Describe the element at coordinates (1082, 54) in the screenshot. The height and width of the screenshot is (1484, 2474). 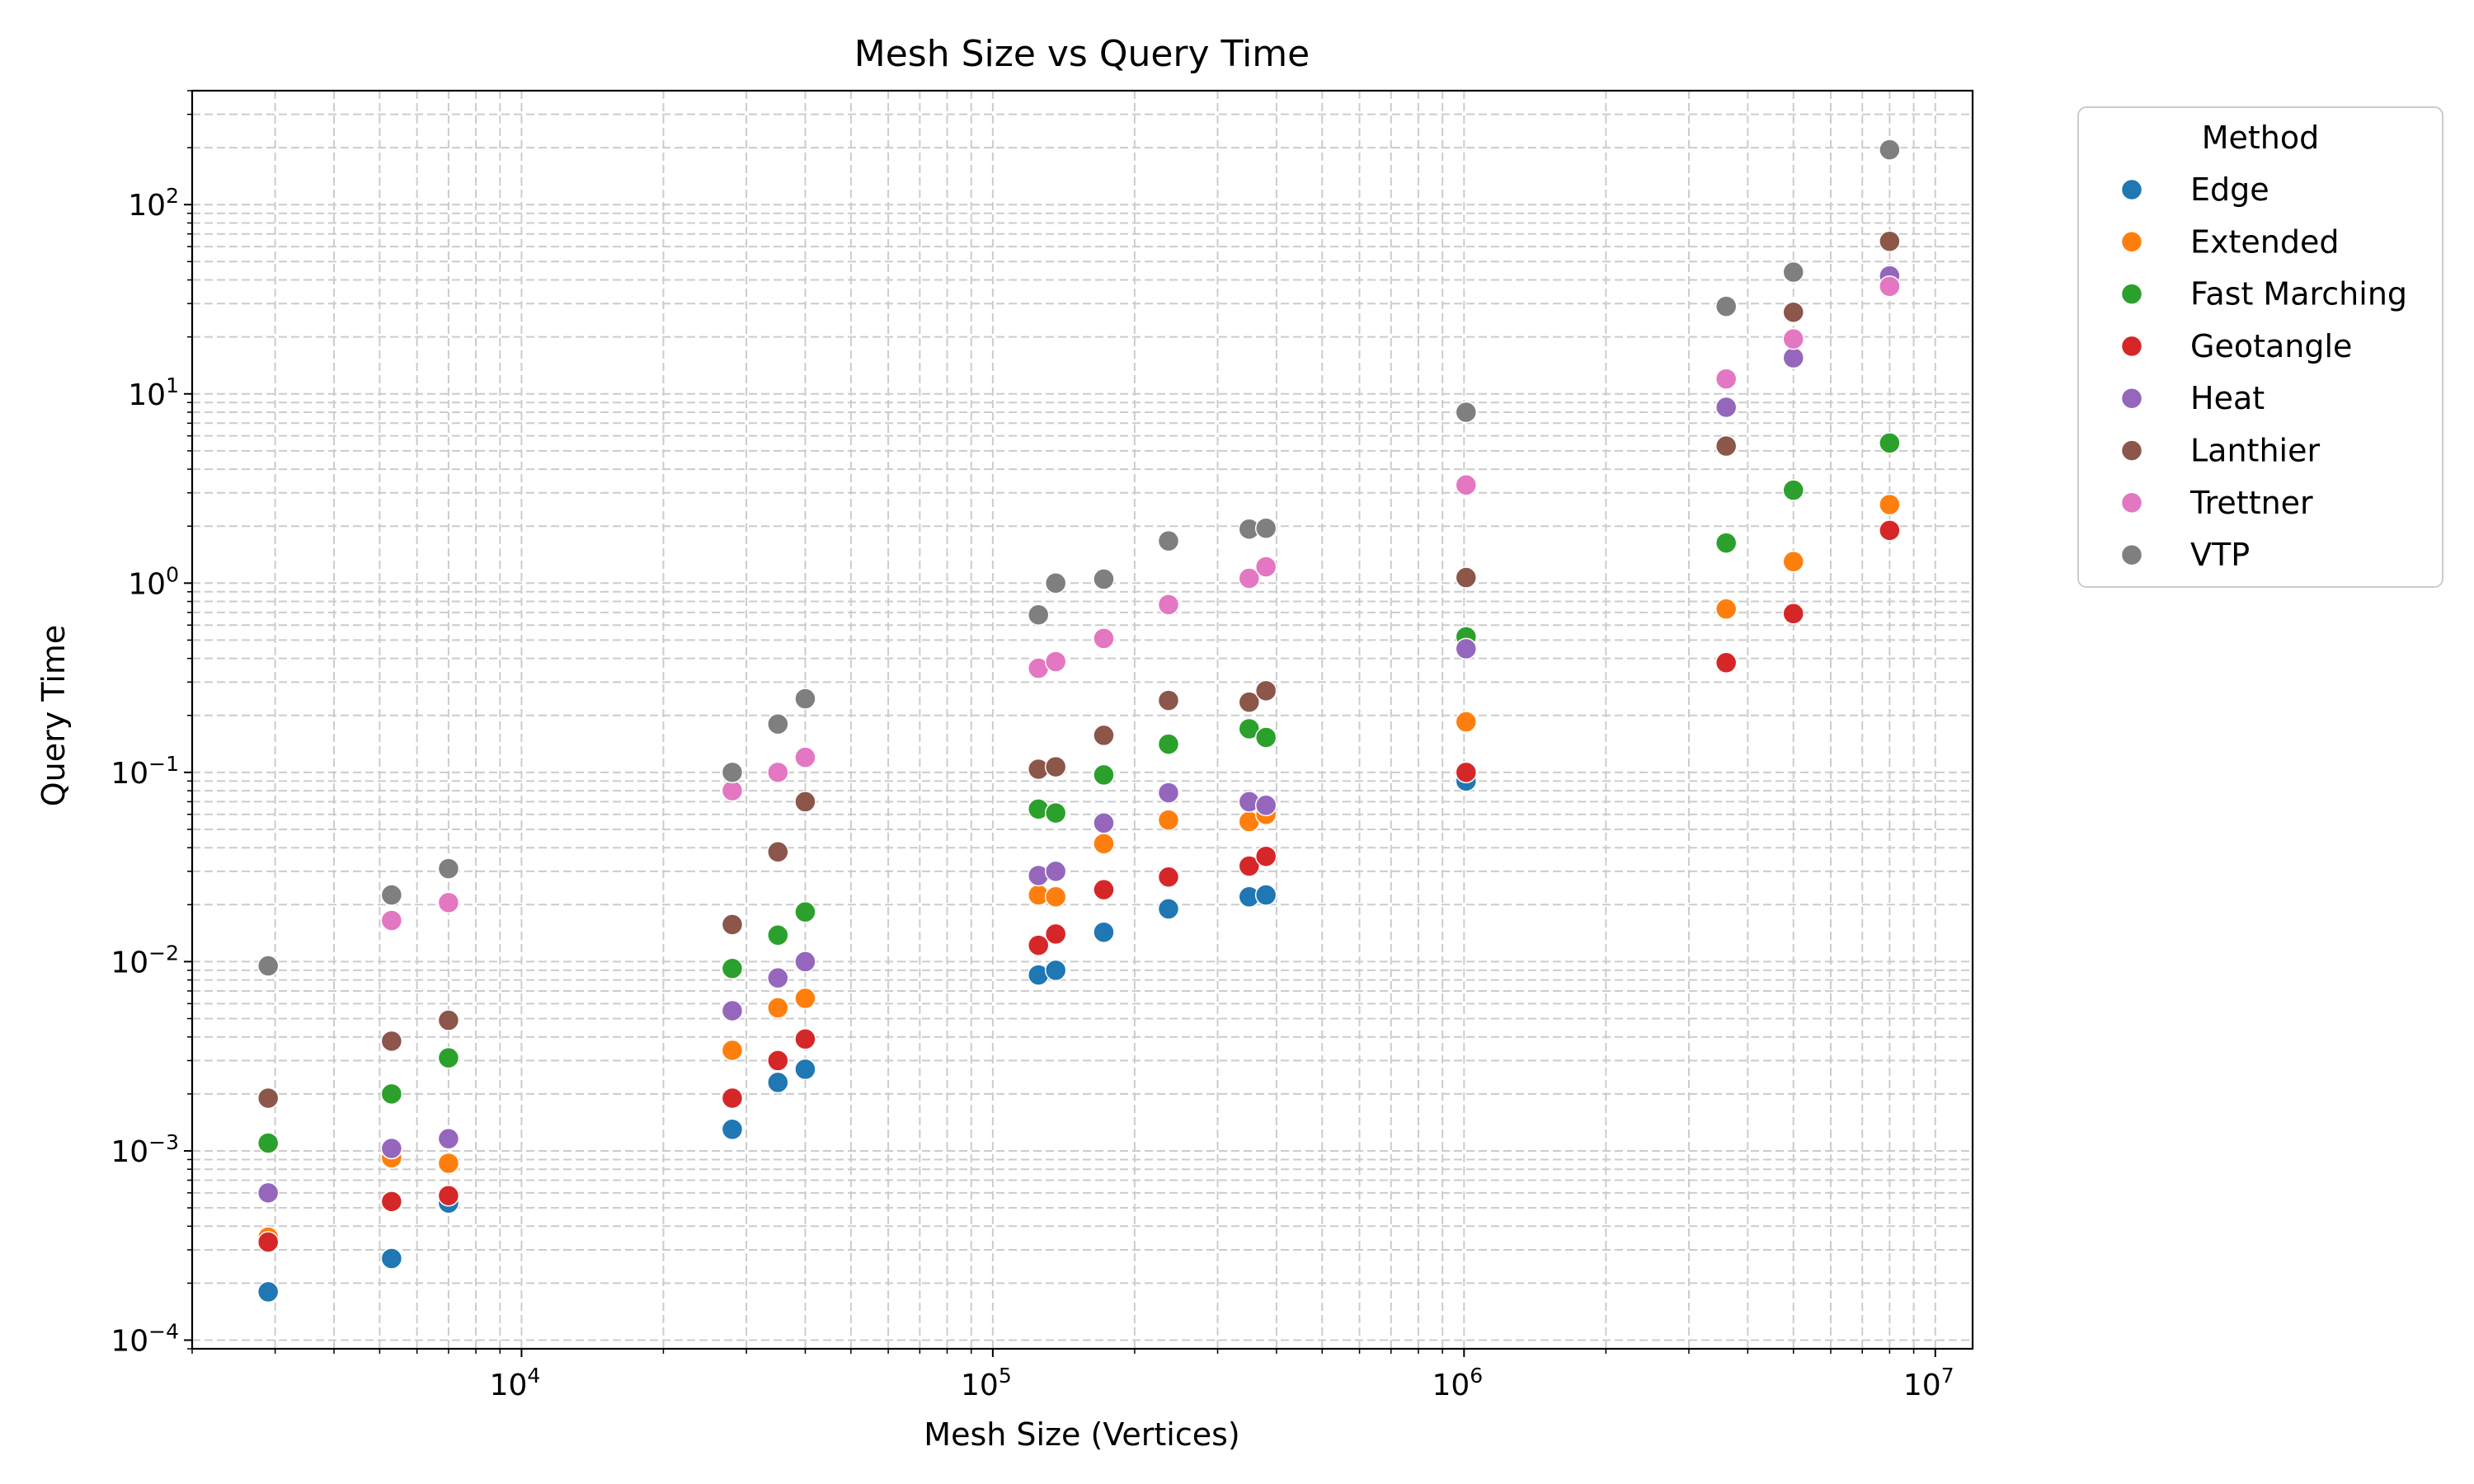
I see `chart-title: Mesh Size vs Query Time` at that location.